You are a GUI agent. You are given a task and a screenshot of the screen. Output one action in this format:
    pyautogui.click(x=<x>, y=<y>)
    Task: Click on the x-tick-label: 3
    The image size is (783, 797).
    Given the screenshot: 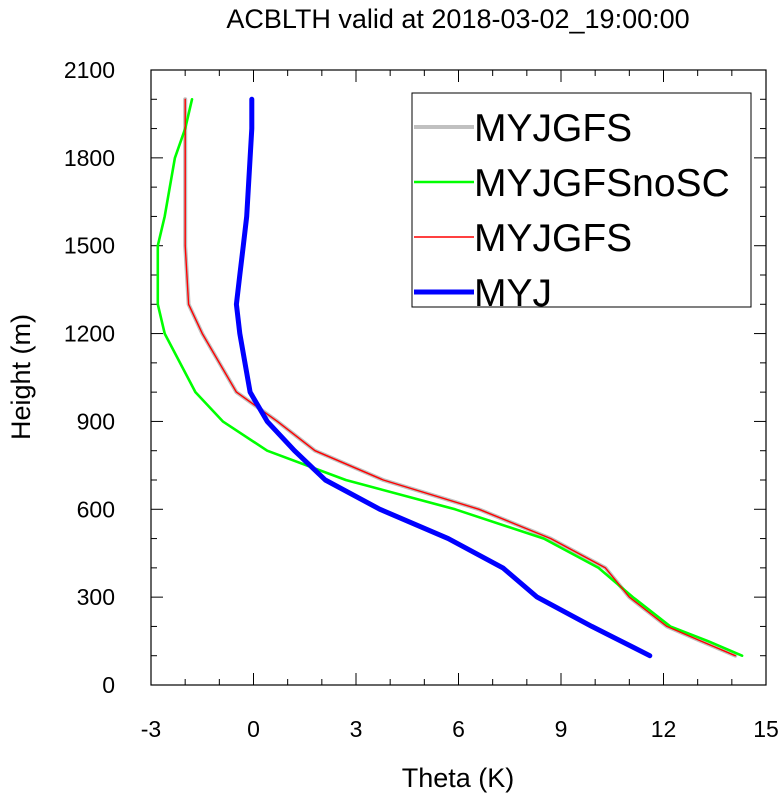 What is the action you would take?
    pyautogui.click(x=356, y=729)
    